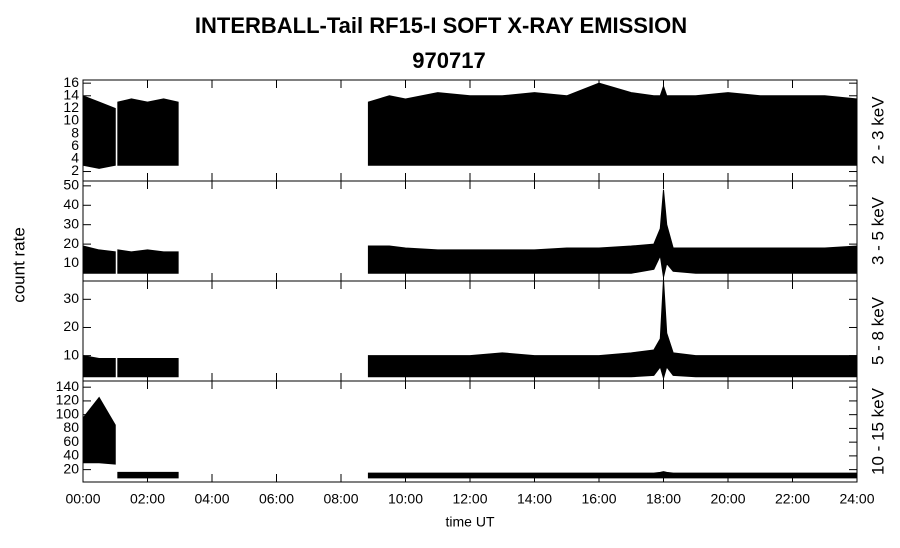 The image size is (900, 548). What do you see at coordinates (877, 330) in the screenshot?
I see `panel-label: 5 - 8 keV` at bounding box center [877, 330].